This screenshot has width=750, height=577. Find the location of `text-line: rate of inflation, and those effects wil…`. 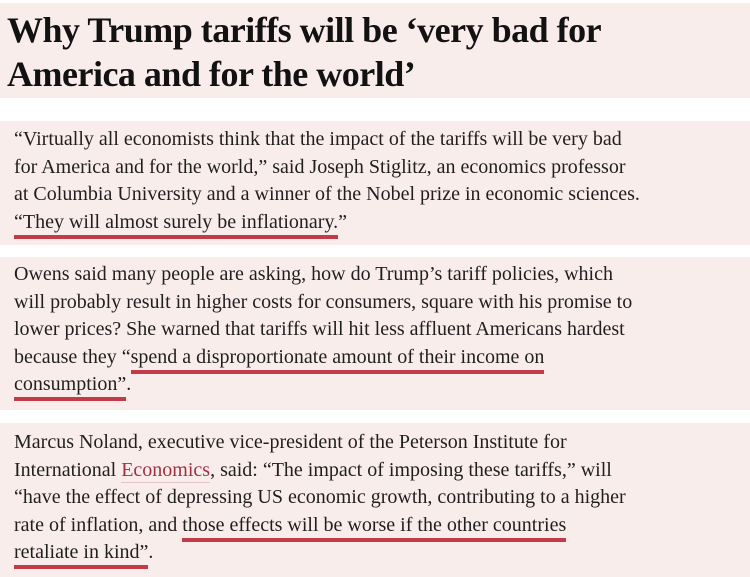

text-line: rate of inflation, and those effects wil… is located at coordinates (377, 527).